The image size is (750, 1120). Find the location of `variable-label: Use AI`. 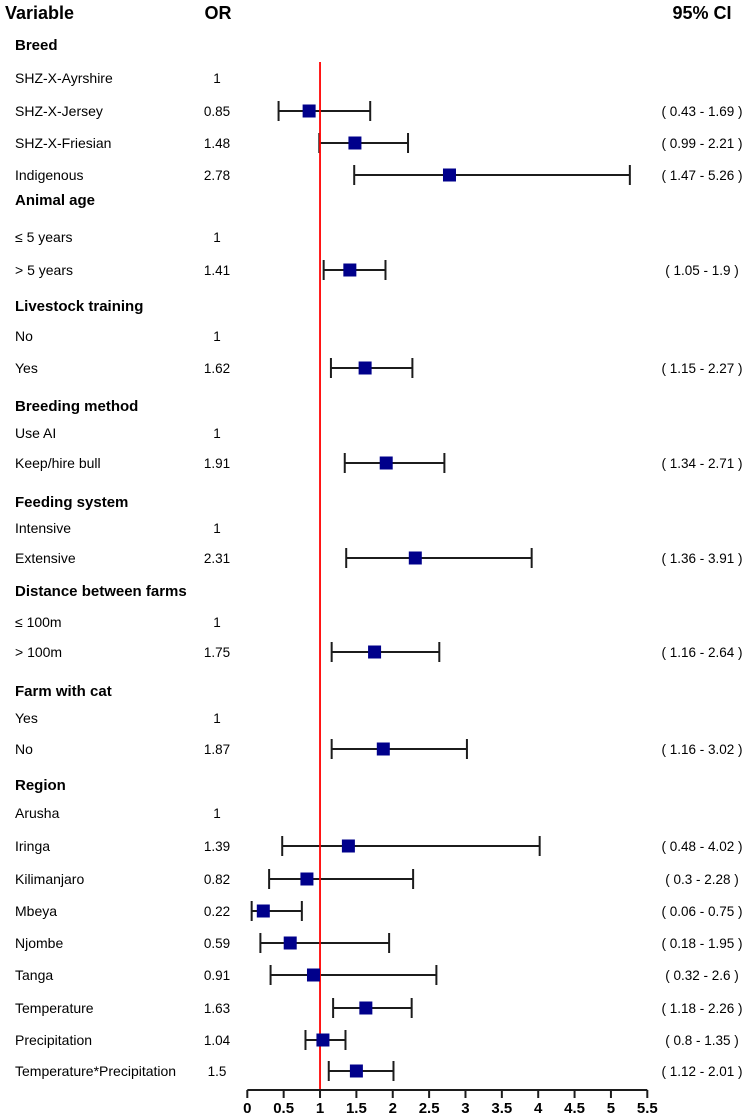

variable-label: Use AI is located at coordinates (36, 433).